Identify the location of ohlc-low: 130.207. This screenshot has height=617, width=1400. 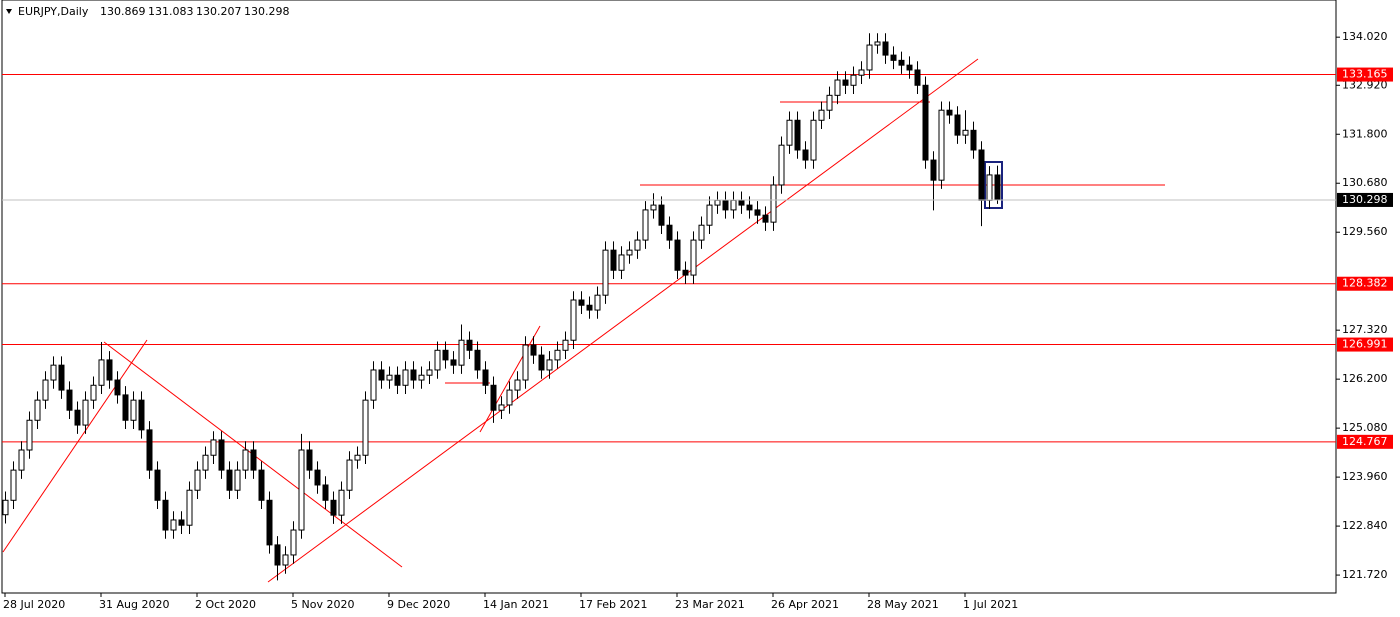
(219, 11).